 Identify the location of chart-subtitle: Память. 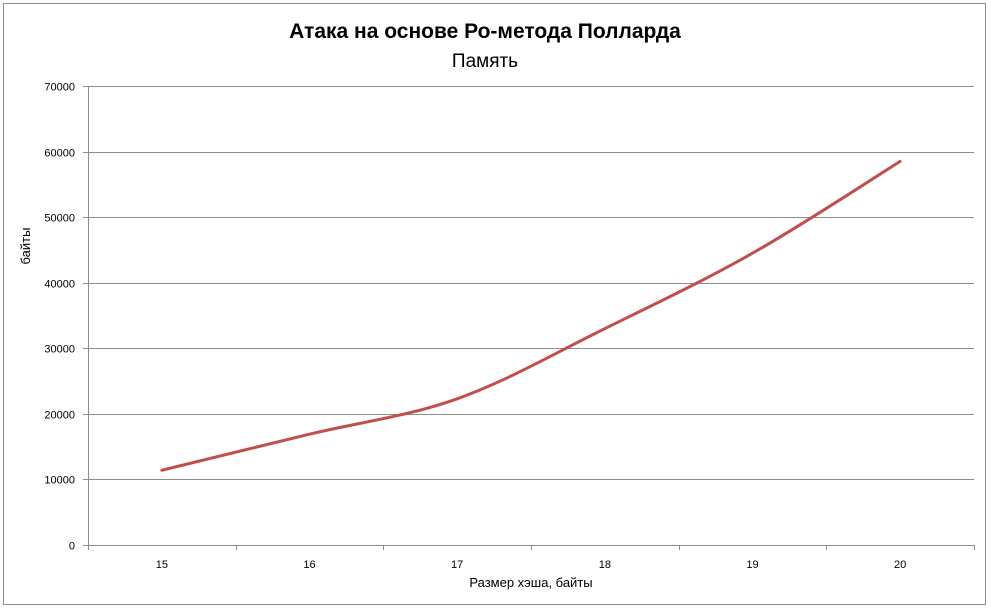
(485, 61).